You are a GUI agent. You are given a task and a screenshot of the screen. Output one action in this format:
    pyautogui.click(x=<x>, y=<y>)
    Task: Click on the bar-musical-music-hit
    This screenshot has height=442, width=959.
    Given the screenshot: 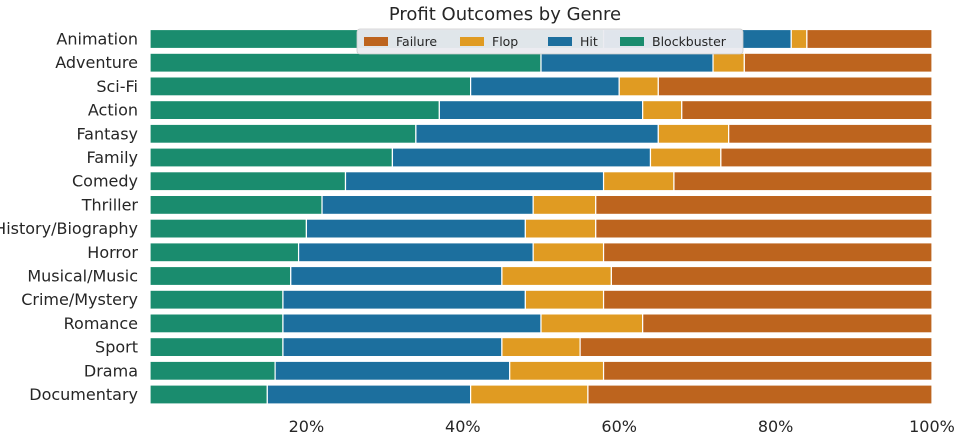 What is the action you would take?
    pyautogui.click(x=396, y=276)
    